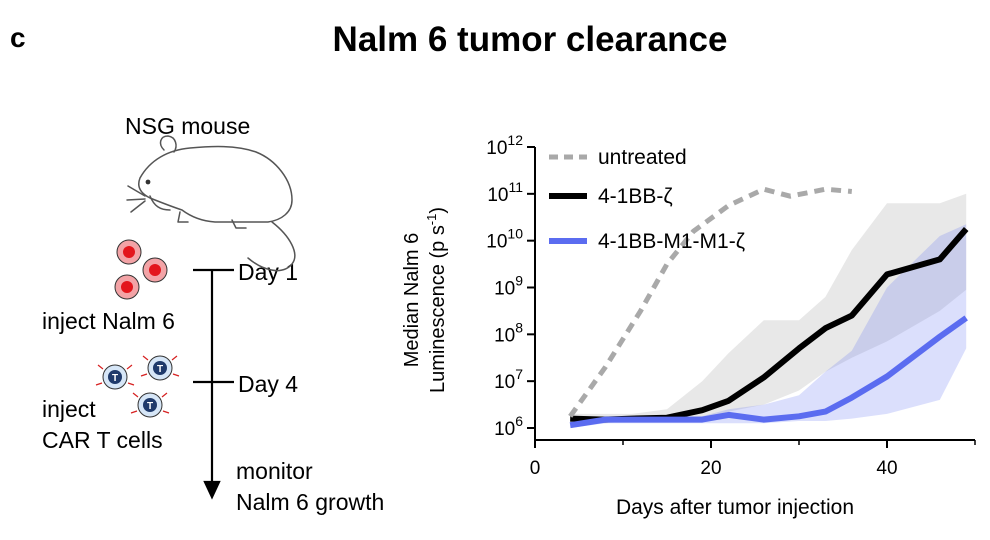 The height and width of the screenshot is (540, 990). Describe the element at coordinates (635, 196) in the screenshot. I see `legend-label-1: 4-1BB-ζ` at that location.